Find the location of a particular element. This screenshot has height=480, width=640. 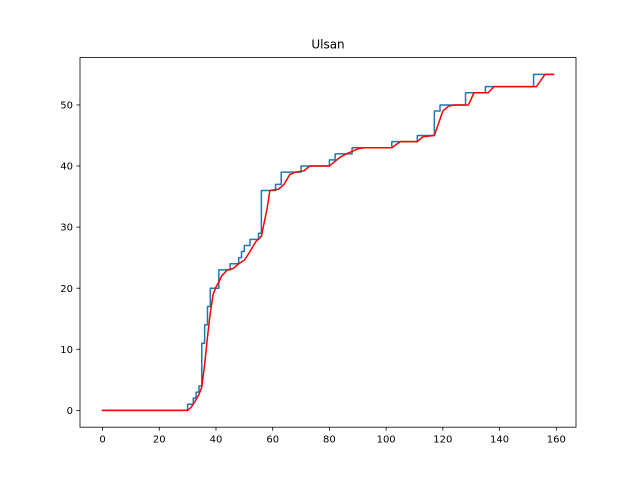

chart-title: Ulsan is located at coordinates (327, 45).